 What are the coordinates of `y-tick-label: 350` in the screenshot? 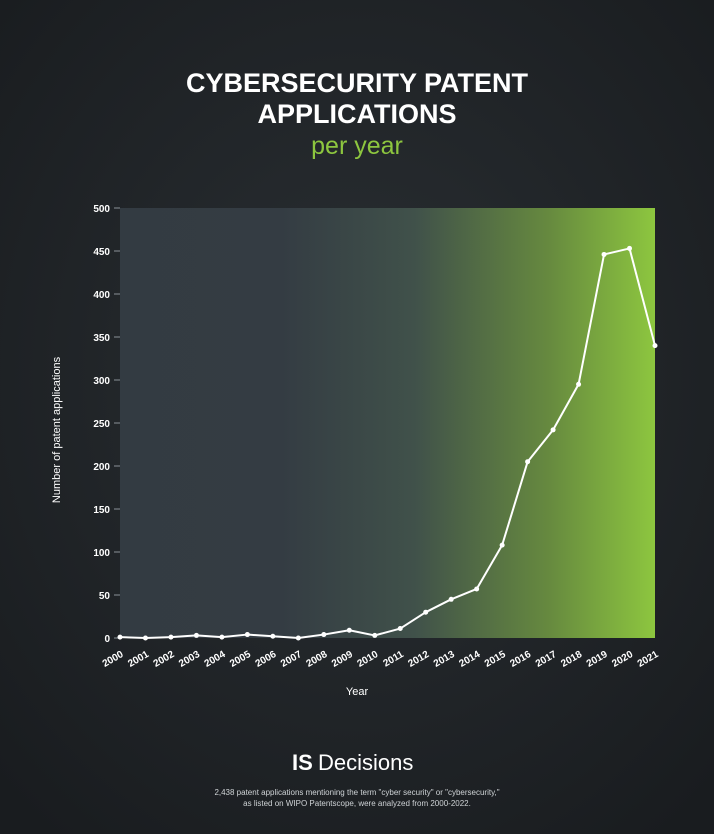 It's located at (101, 338).